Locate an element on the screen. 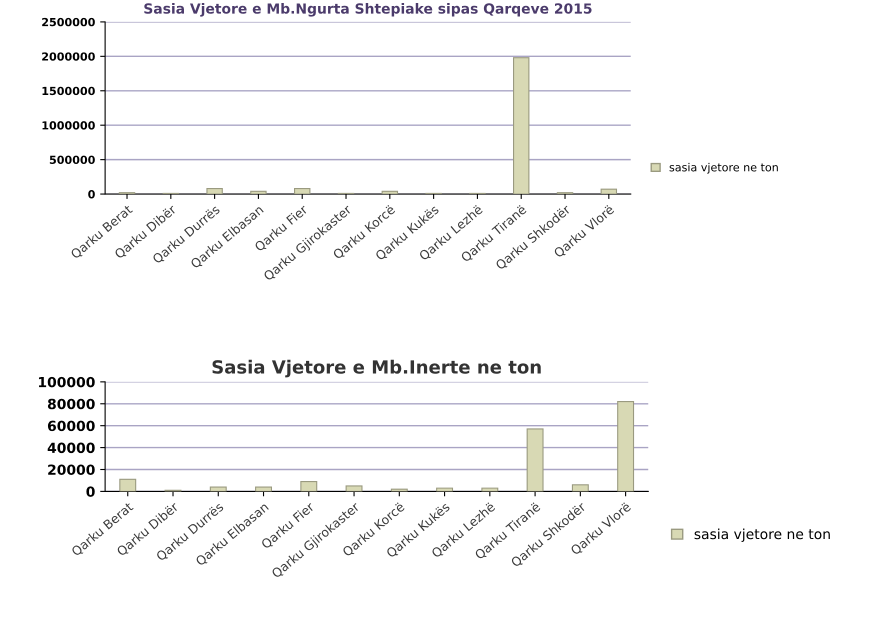 Image resolution: width=876 pixels, height=626 pixels. chart-title: Sasia Vjetore e Mb.Inerte ne ton is located at coordinates (376, 369).